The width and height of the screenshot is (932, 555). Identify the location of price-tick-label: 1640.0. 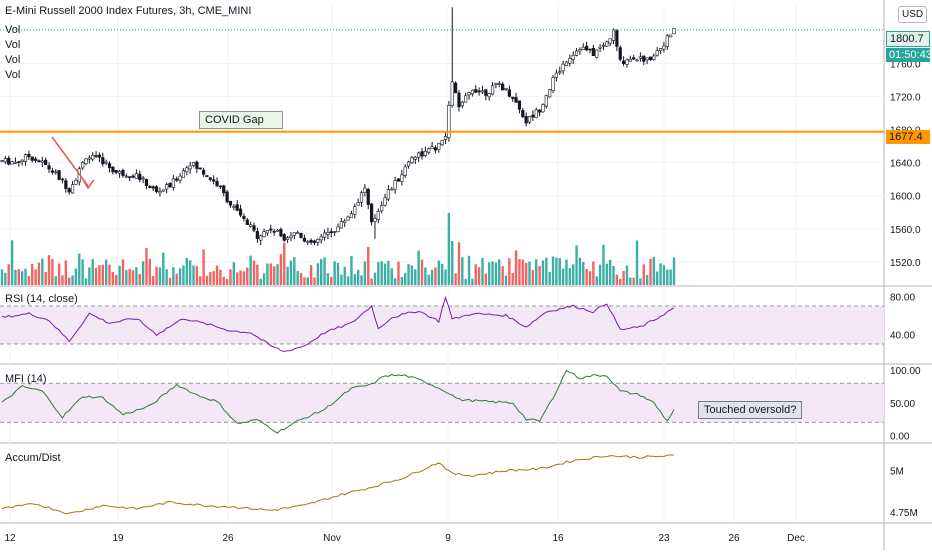
(905, 164).